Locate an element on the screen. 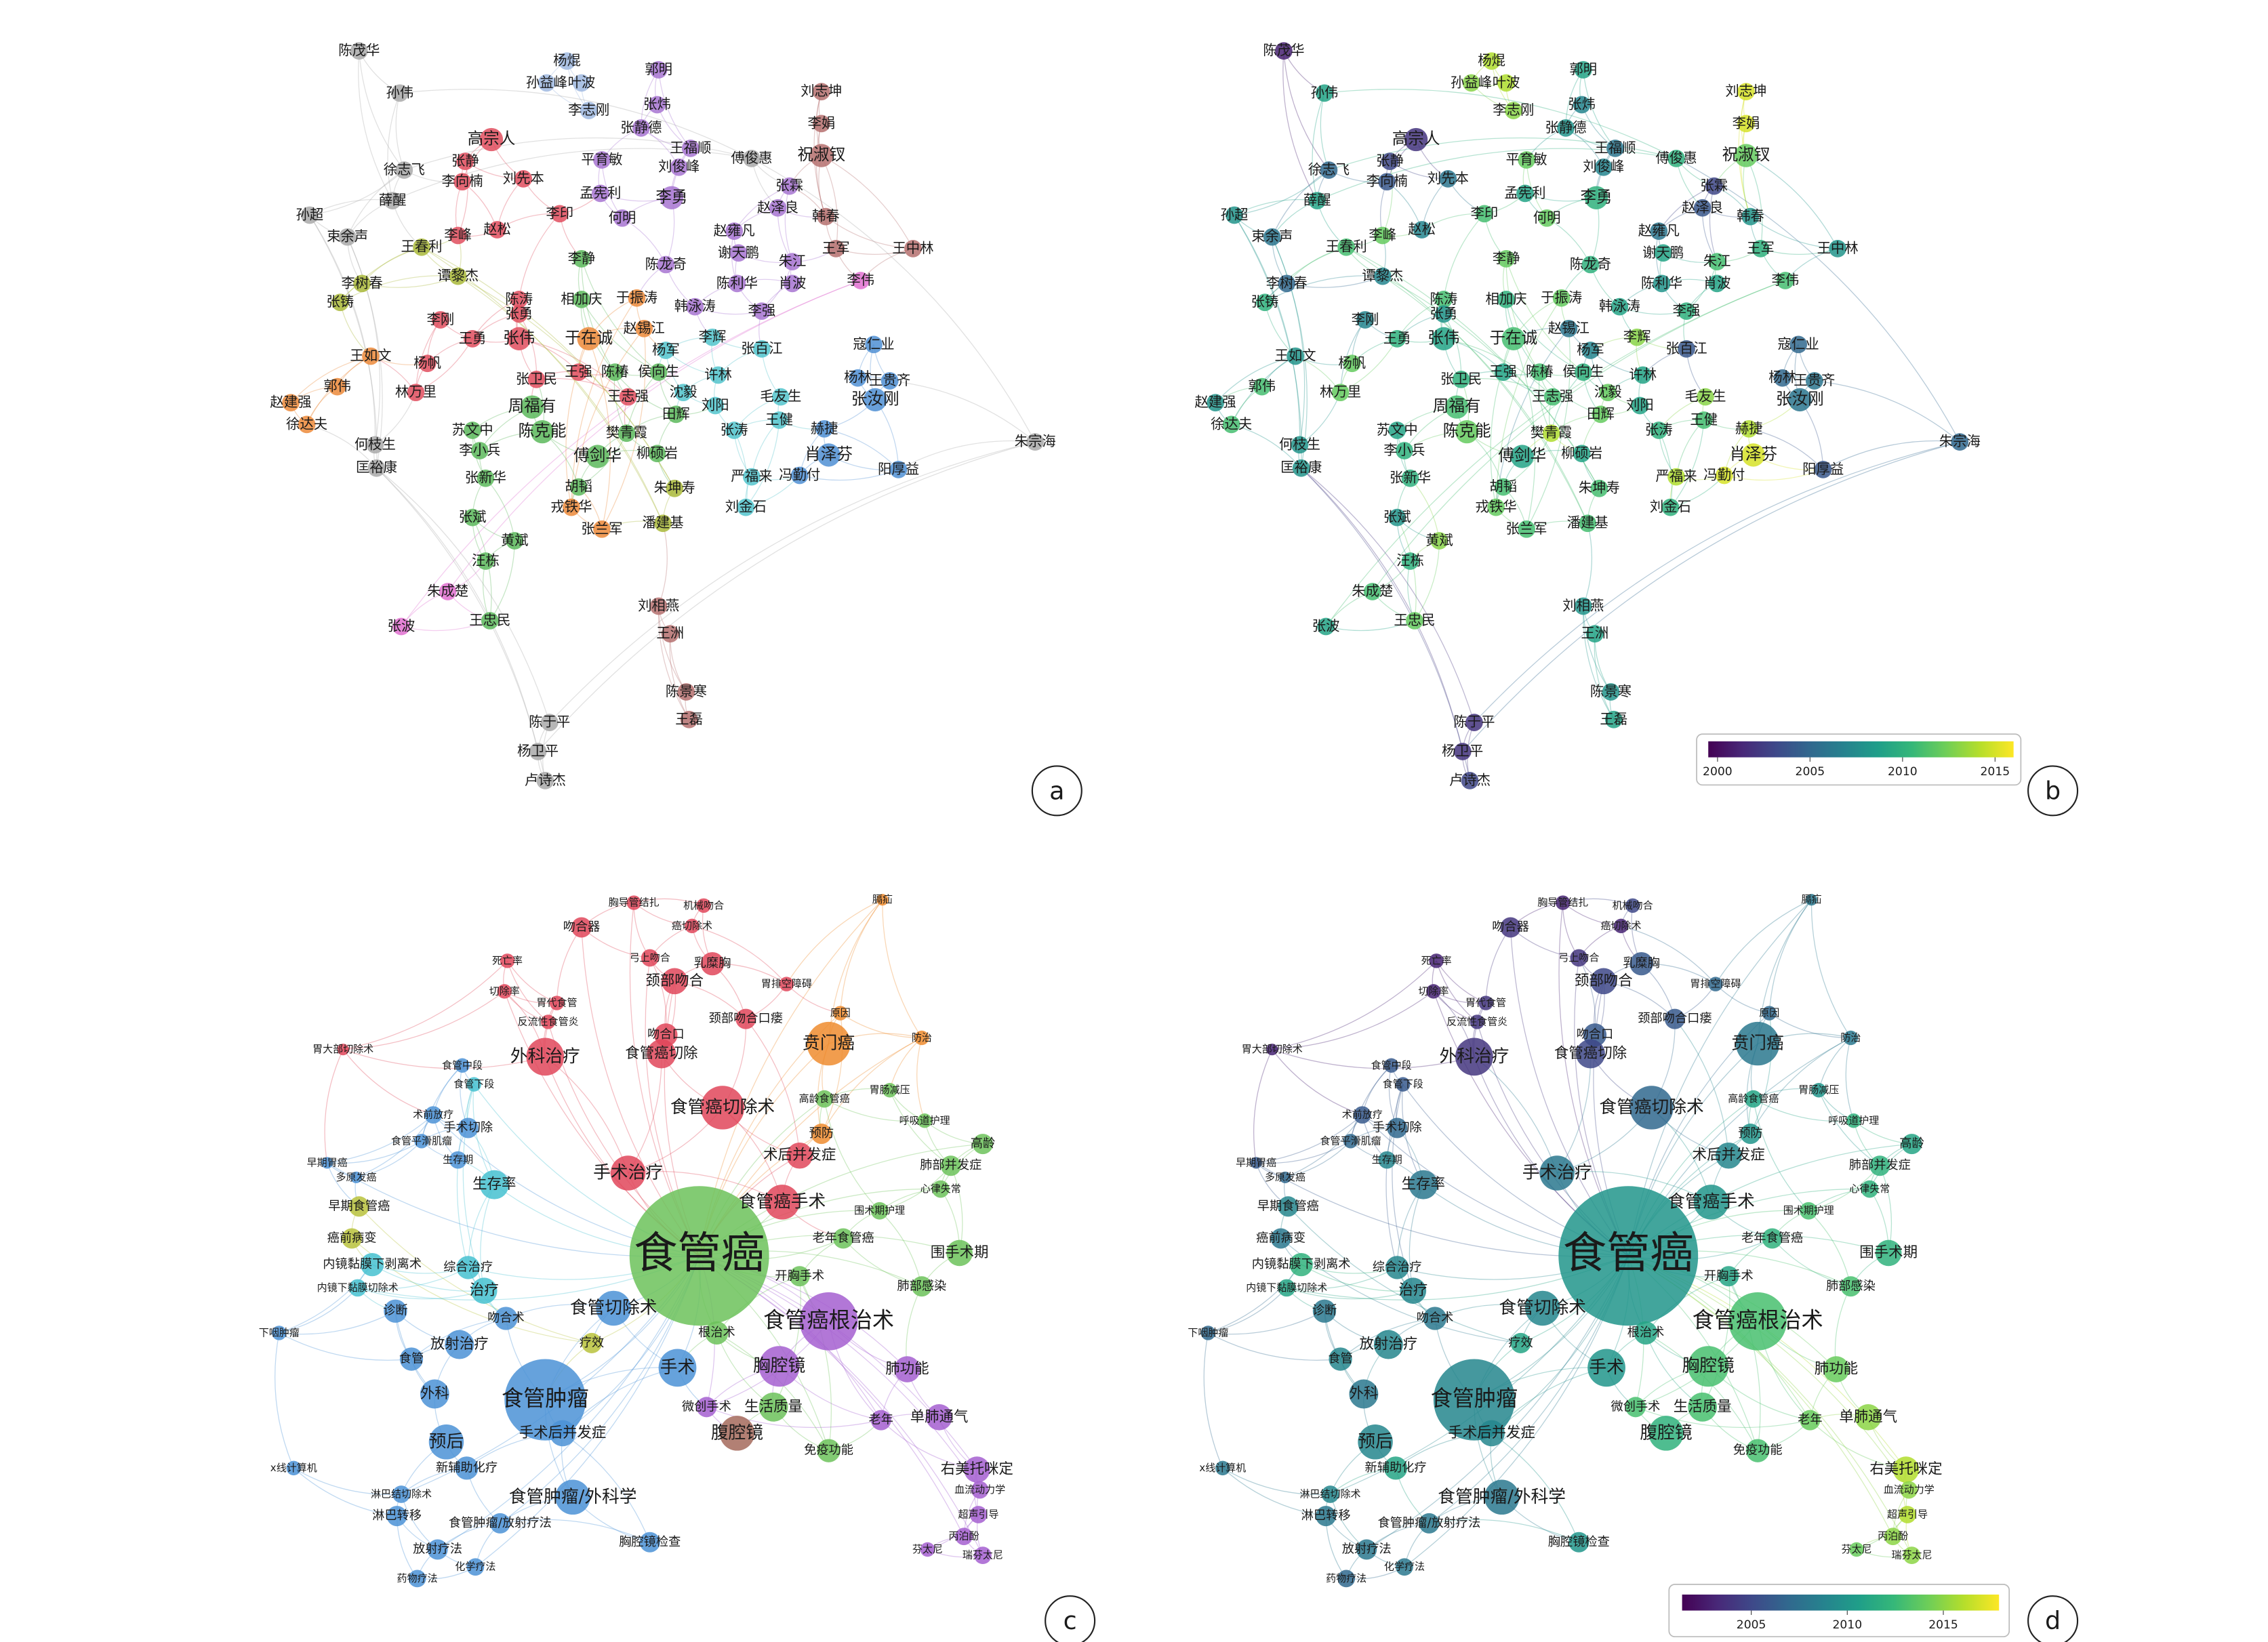 The image size is (2268, 1642). node-label: 淋巴转移 is located at coordinates (1326, 1515).